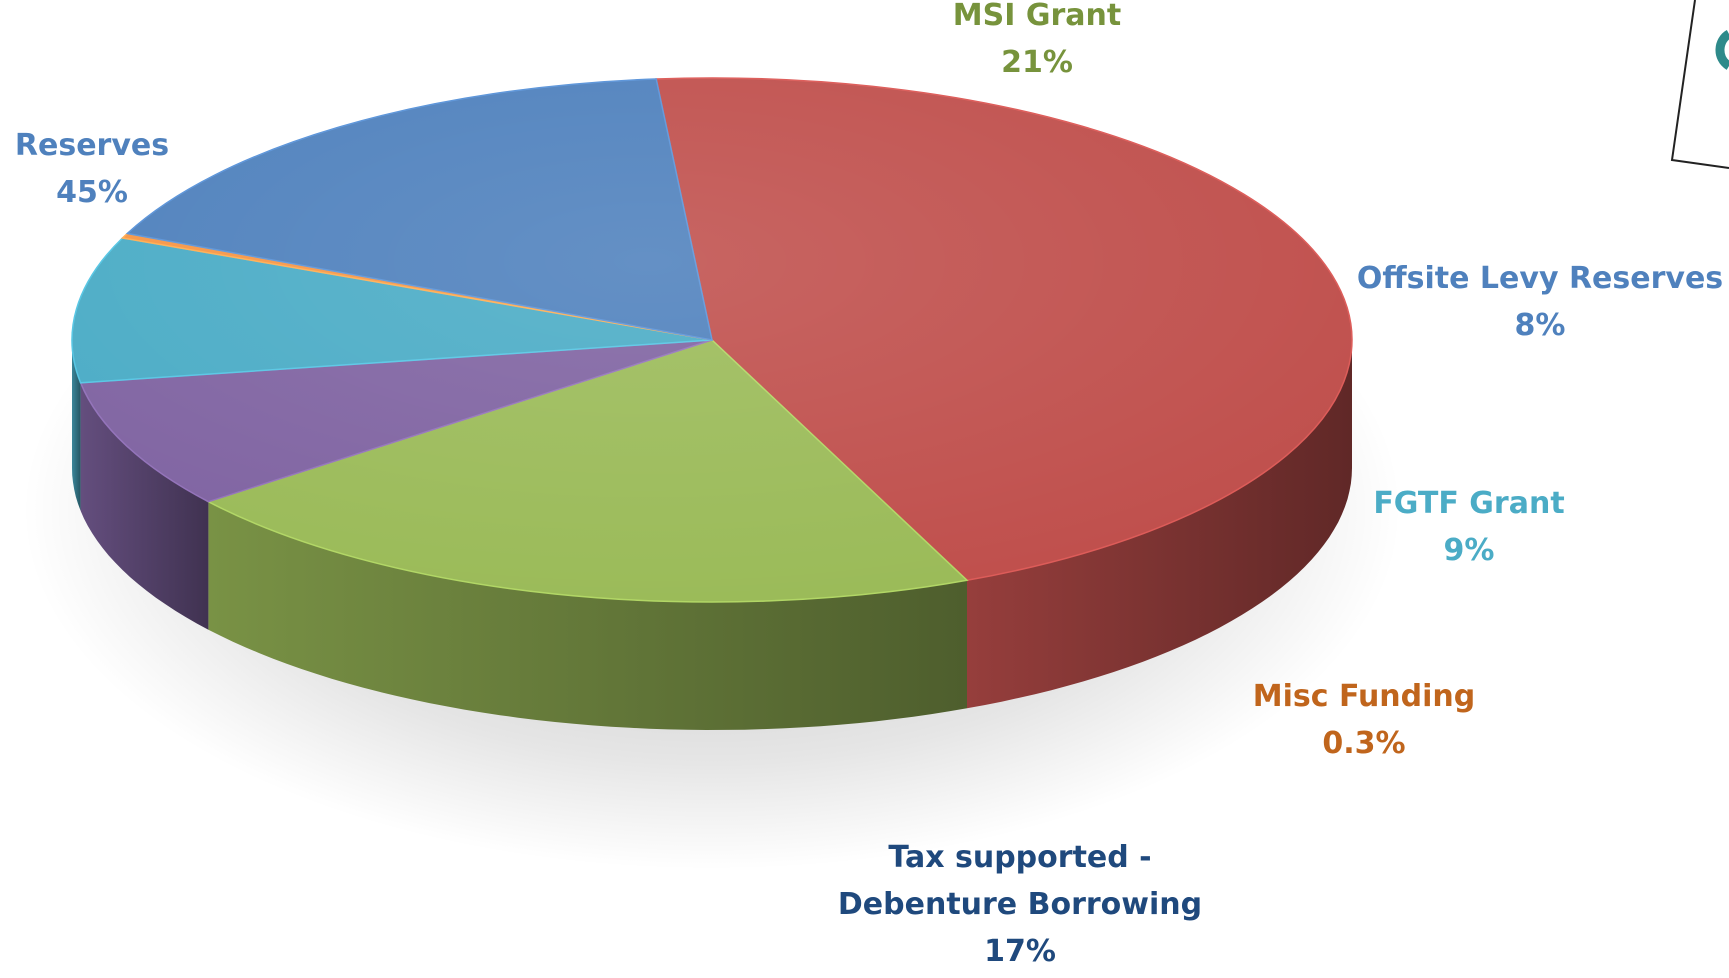  Describe the element at coordinates (92, 192) in the screenshot. I see `slice-value: 45%` at that location.